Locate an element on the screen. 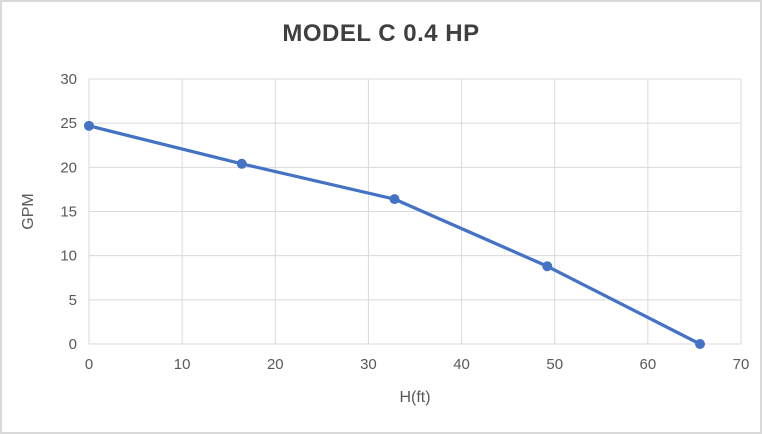  chart-title: MODEL C 0.4 HP is located at coordinates (381, 33).